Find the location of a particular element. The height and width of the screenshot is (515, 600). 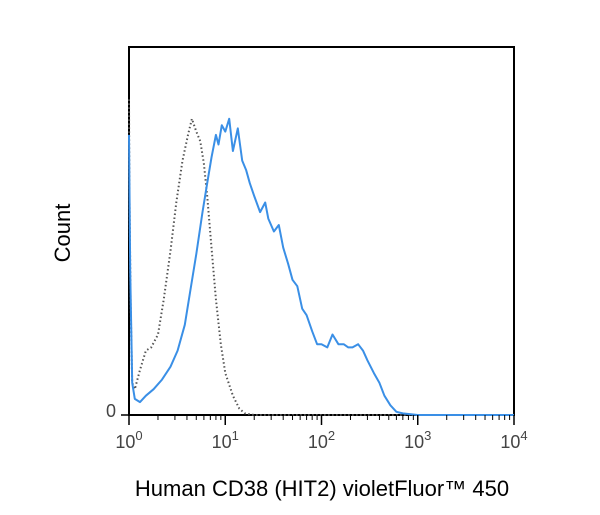

x-tick-label: 10² is located at coordinates (321, 440).